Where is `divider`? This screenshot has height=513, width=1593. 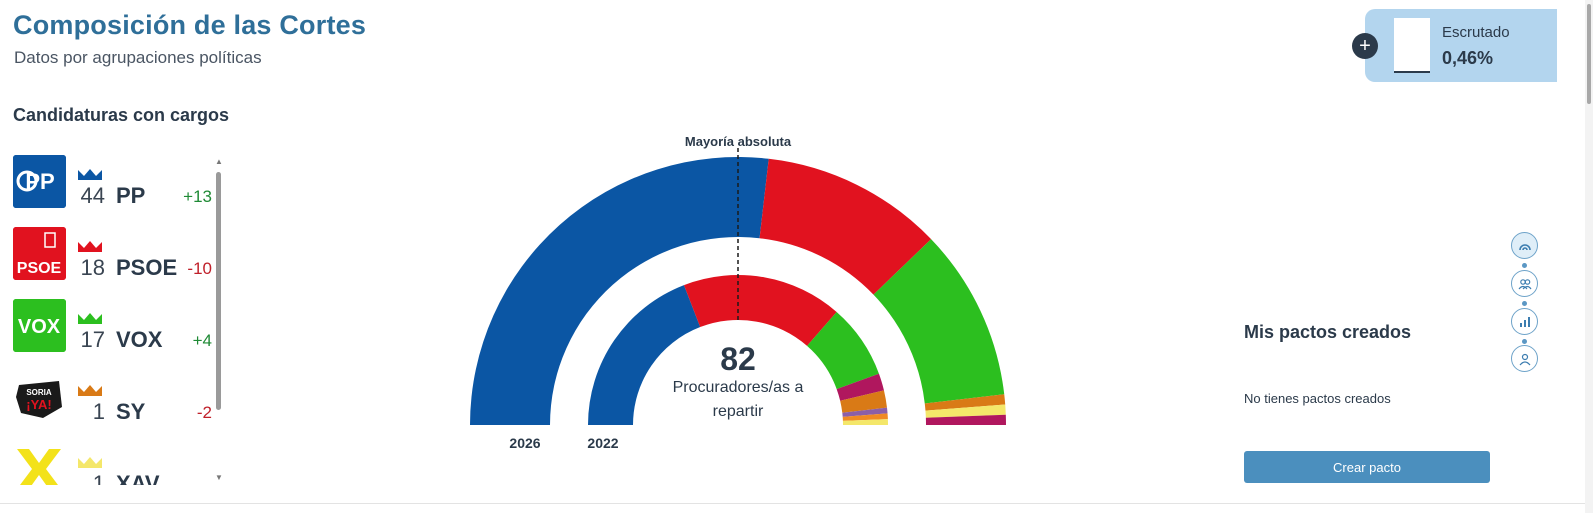
divider is located at coordinates (792, 503).